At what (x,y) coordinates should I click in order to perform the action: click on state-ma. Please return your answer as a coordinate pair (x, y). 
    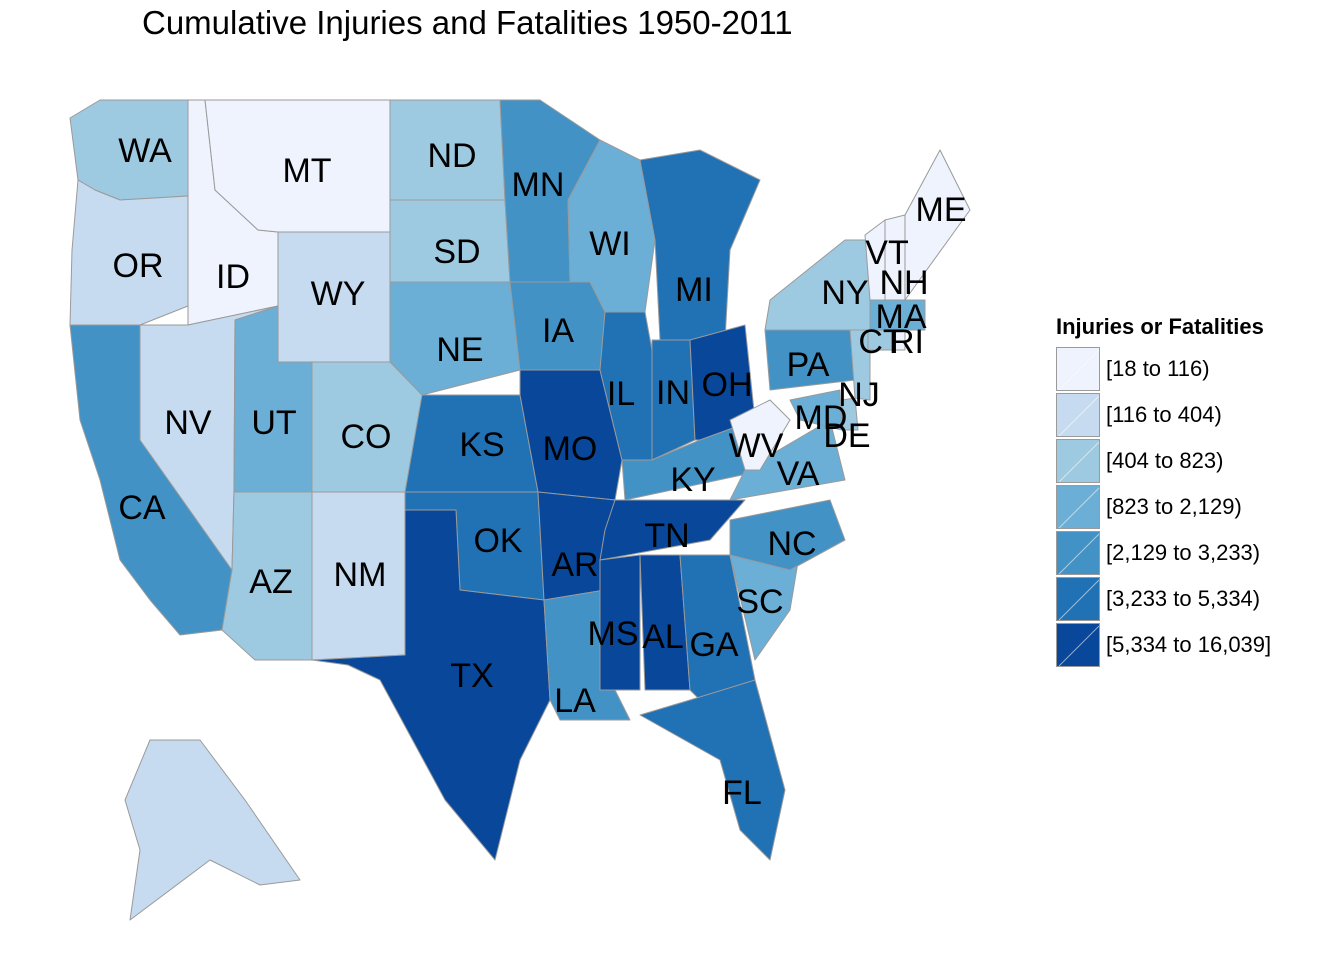
    Looking at the image, I should click on (897, 315).